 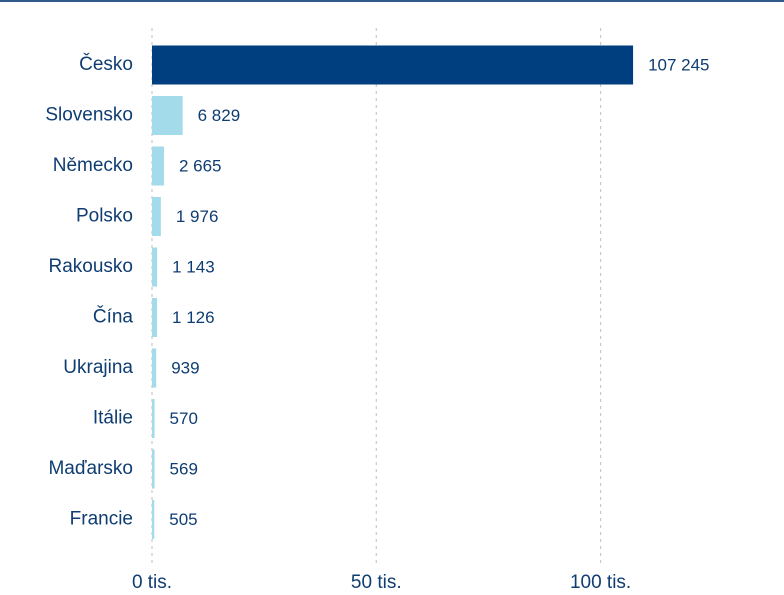 I want to click on value-label: 6 829, so click(x=219, y=115).